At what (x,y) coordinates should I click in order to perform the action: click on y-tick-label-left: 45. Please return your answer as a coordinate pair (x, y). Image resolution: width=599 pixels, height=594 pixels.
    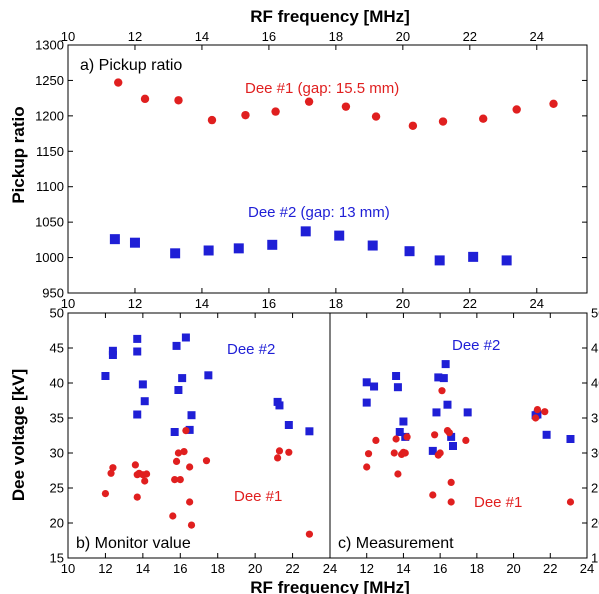
    Looking at the image, I should click on (57, 348).